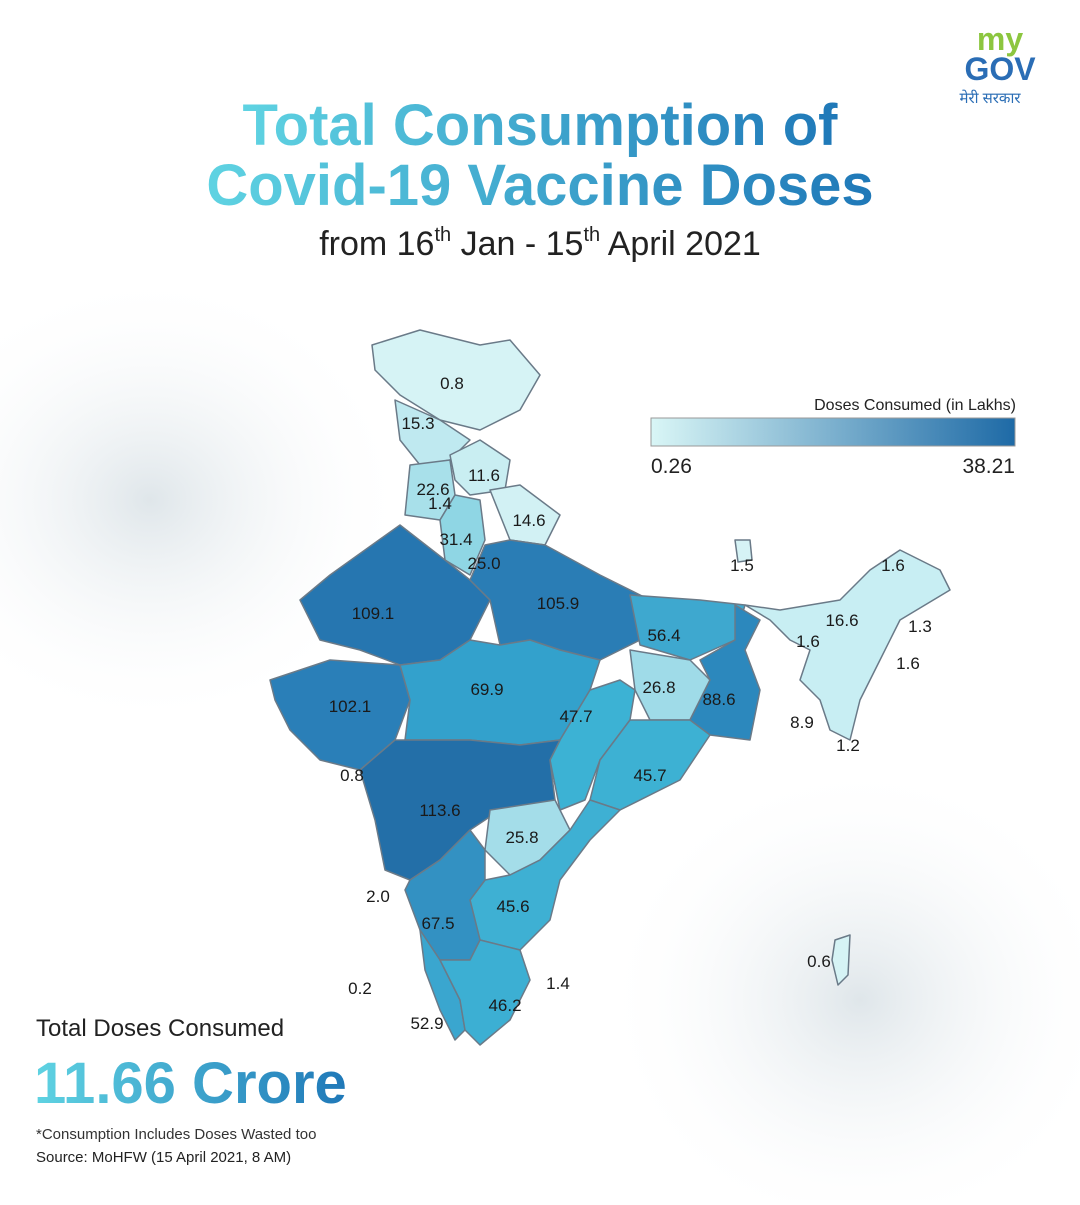  I want to click on region-label: 22.6, so click(432, 489).